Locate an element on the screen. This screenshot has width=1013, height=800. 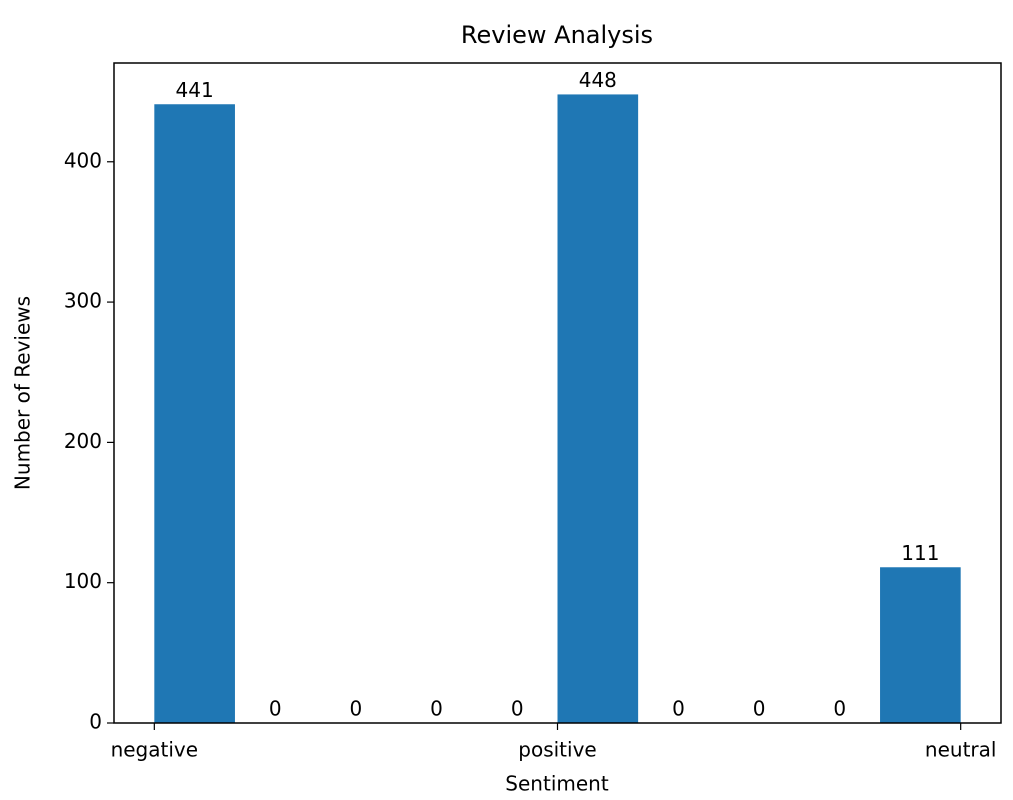
y-tick-label: 300 is located at coordinates (83, 301).